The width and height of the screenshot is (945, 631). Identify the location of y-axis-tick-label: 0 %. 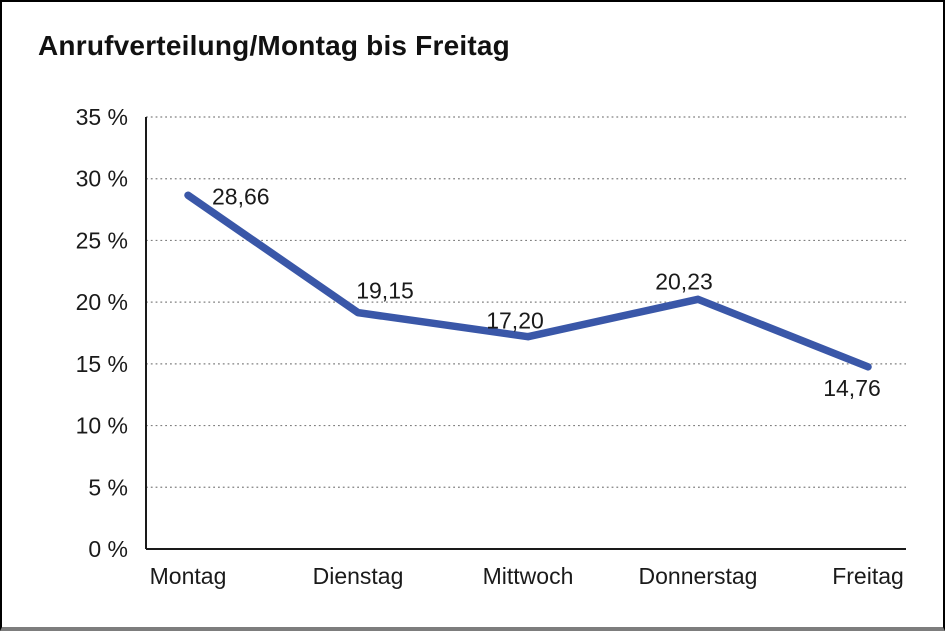
(108, 549).